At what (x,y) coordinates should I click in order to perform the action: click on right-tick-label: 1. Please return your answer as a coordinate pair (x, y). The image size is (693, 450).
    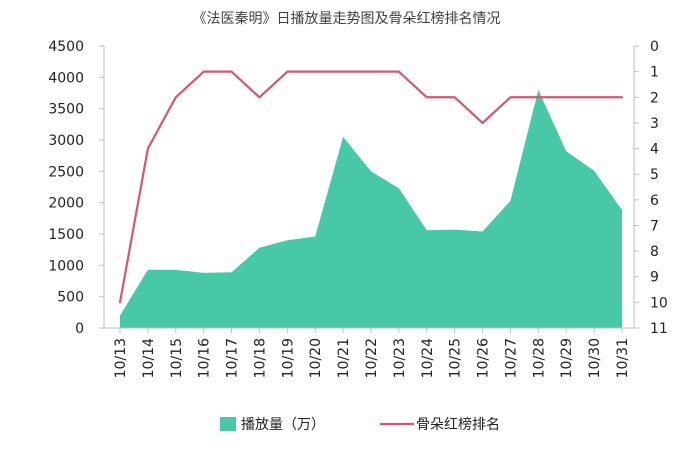
    Looking at the image, I should click on (654, 73).